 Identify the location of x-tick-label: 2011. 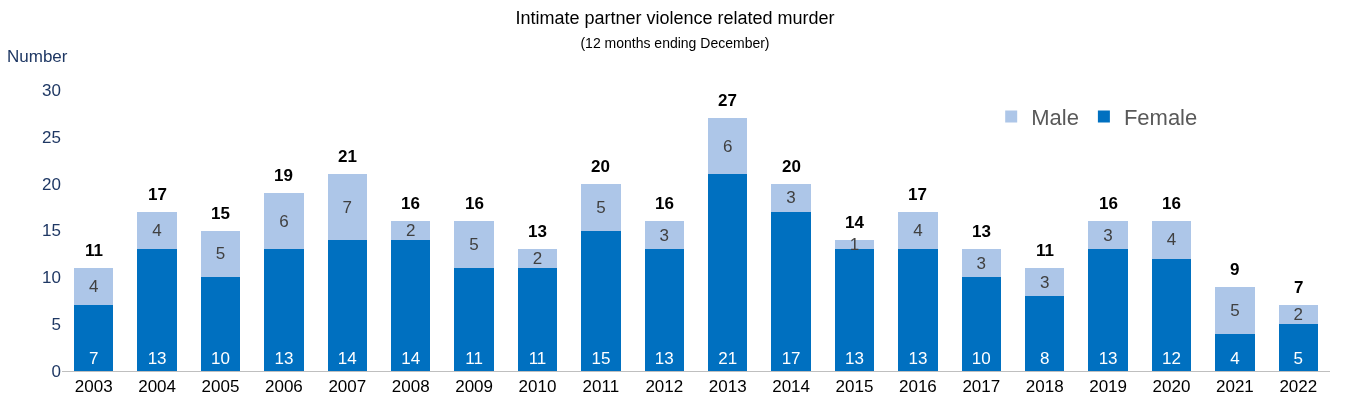
(601, 387).